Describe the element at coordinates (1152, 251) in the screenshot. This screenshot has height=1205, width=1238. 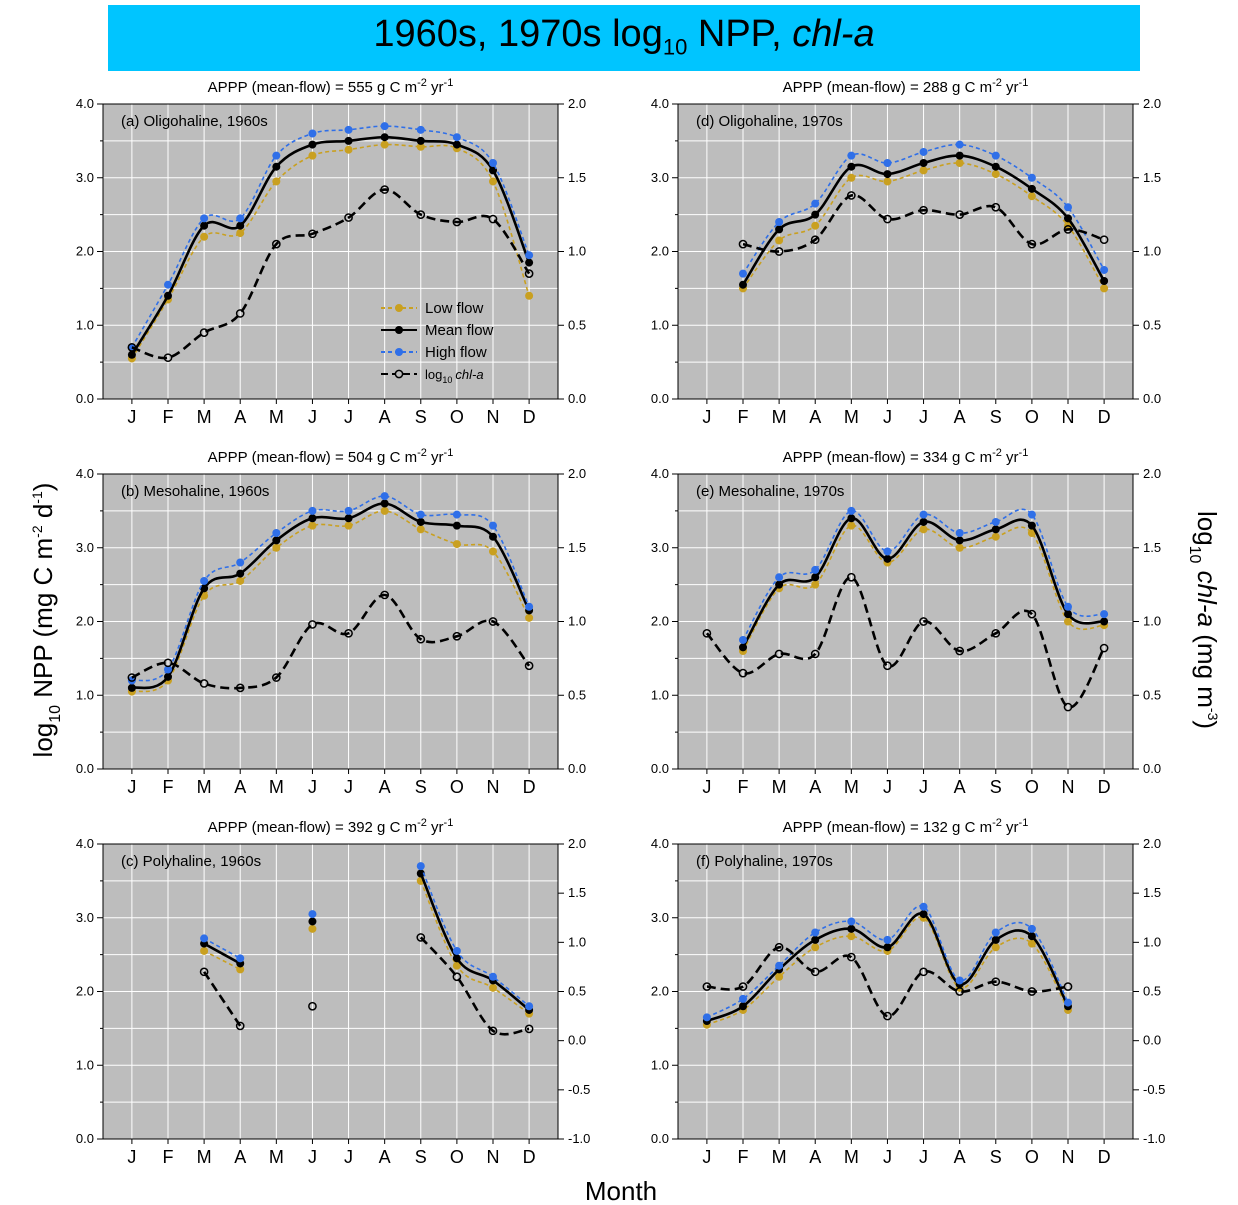
I see `y-right-tick-label: 1.0` at that location.